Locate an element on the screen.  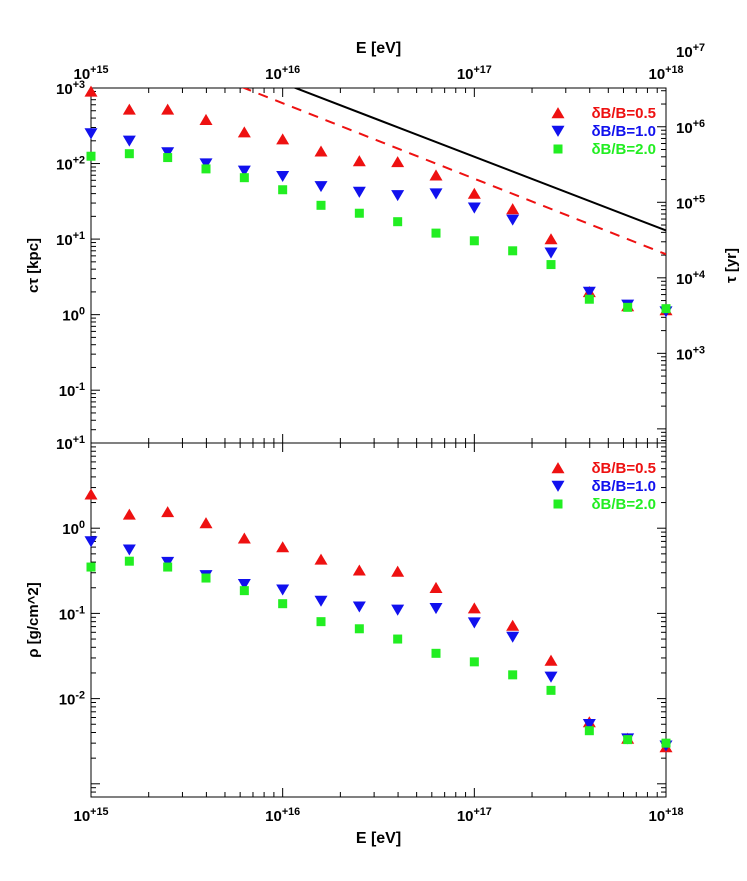
y2-axis-label: τ [yr] is located at coordinates (731, 265).